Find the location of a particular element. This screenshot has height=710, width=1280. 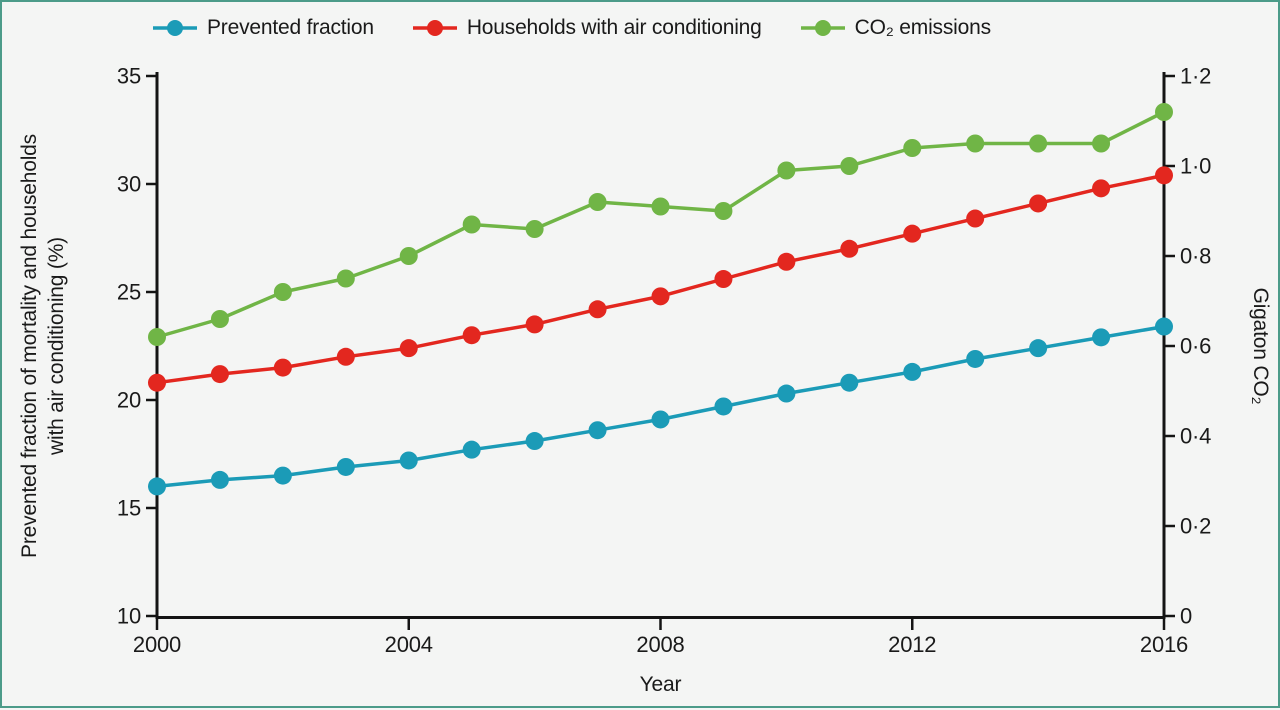

legend-marker-co2-emissions-icon is located at coordinates (822, 28).